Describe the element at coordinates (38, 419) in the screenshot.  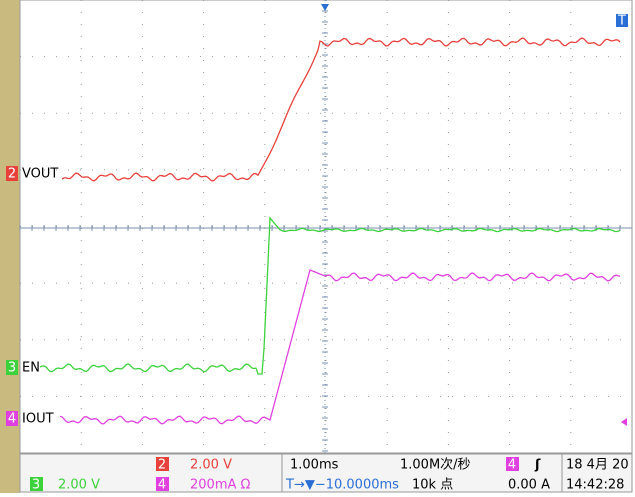
I see `trace-label: IOUT` at that location.